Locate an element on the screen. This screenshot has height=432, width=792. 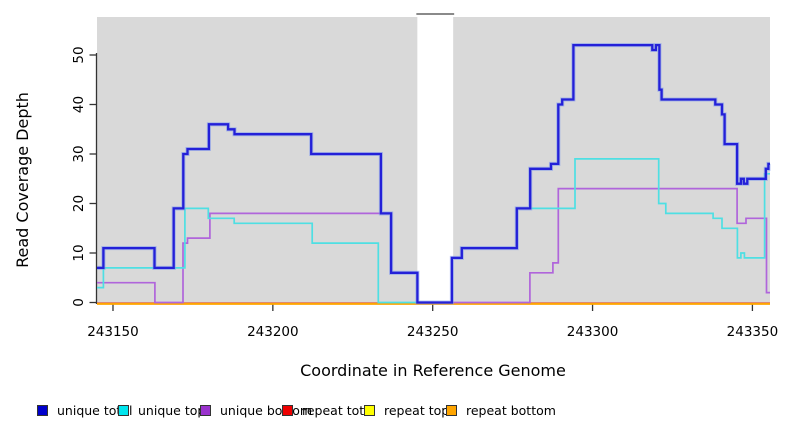
y-tick-label: 20 is located at coordinates (79, 203).